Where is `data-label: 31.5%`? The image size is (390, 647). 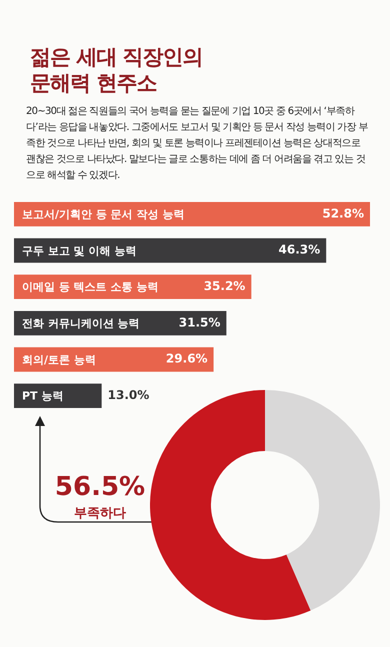 data-label: 31.5% is located at coordinates (199, 322).